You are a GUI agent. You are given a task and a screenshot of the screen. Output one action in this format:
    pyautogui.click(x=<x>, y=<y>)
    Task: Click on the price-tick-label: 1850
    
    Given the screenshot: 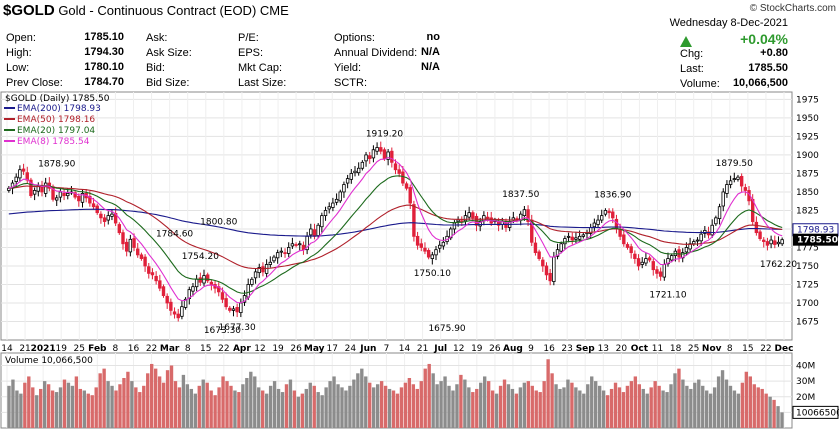 What is the action you would take?
    pyautogui.click(x=807, y=193)
    